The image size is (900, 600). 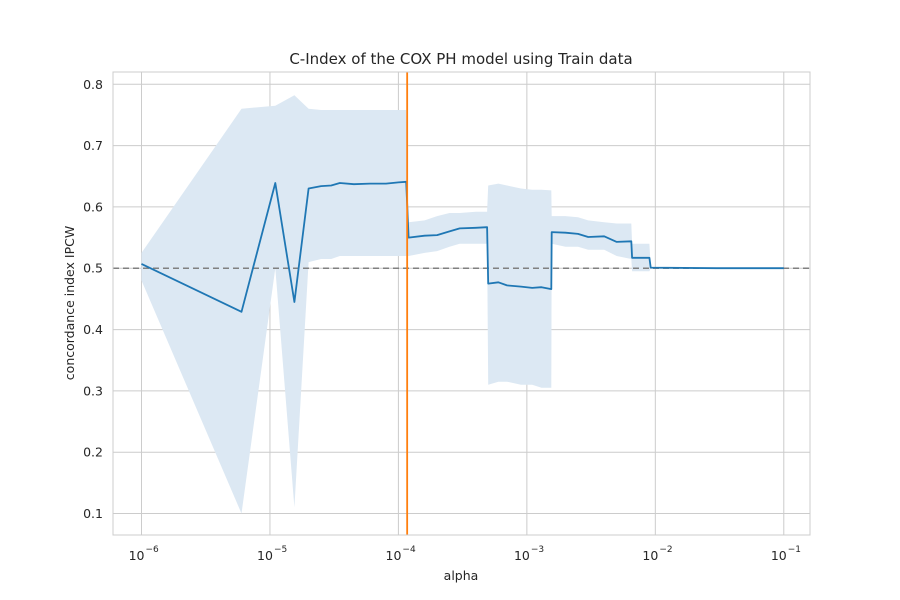 I want to click on x-tick-label: 10 −1, so click(x=786, y=554).